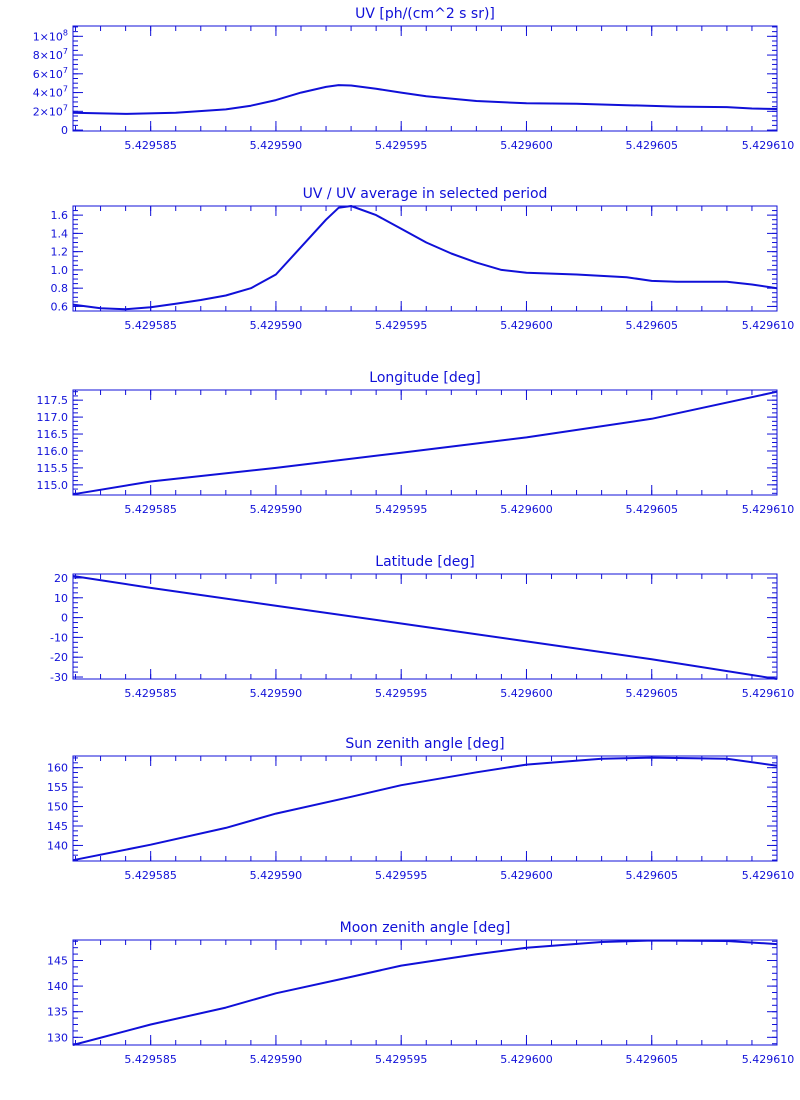 This screenshot has width=800, height=1100. I want to click on y-tick-label: 10, so click(61, 598).